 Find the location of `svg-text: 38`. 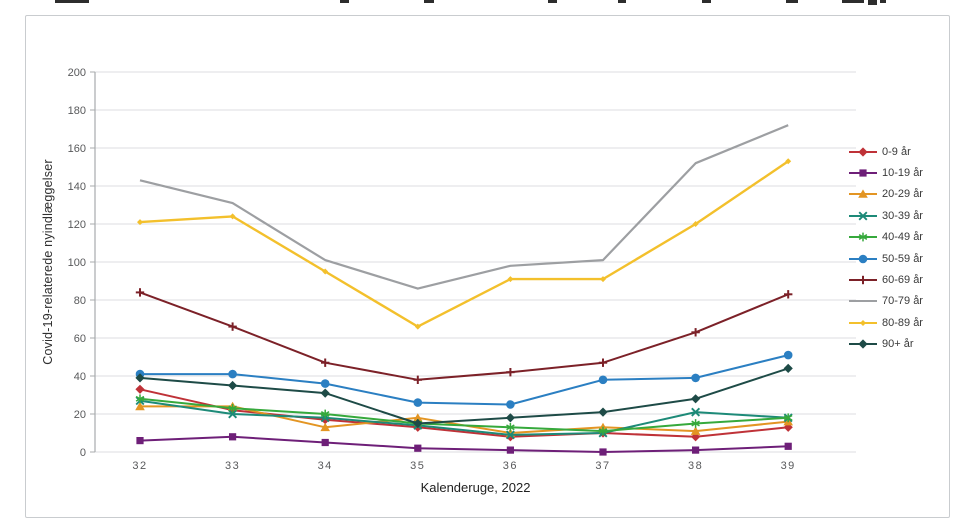

svg-text: 38 is located at coordinates (695, 466).